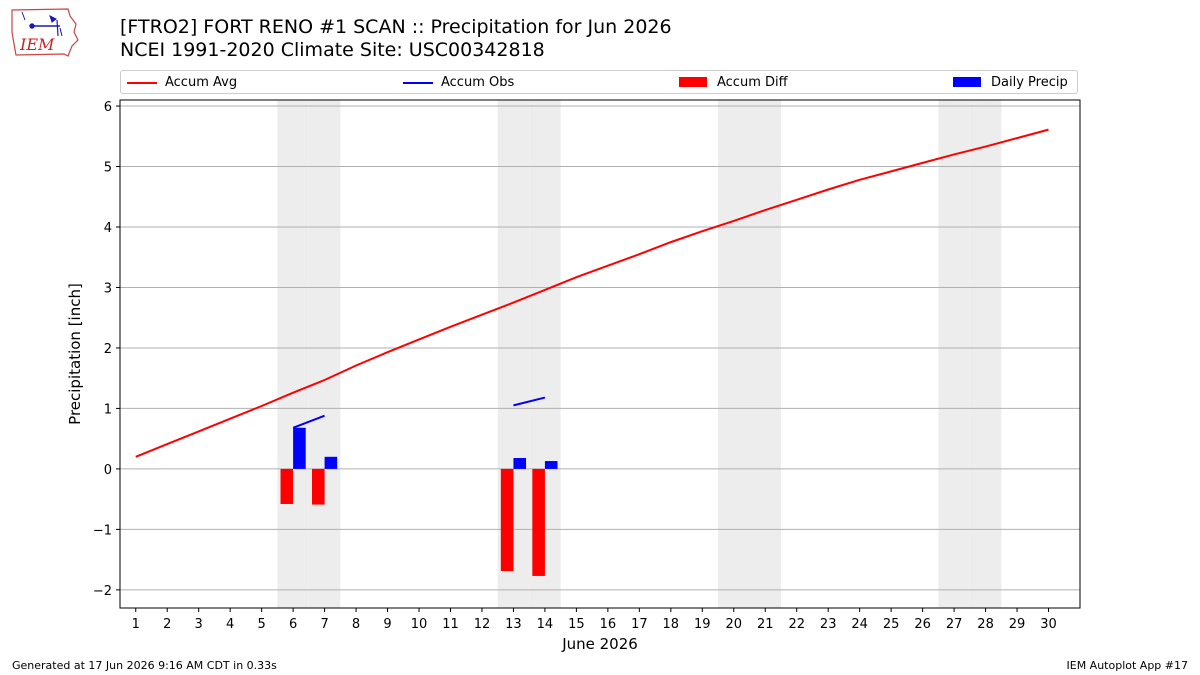 This screenshot has width=1200, height=675. I want to click on tick-label-x: 10, so click(419, 624).